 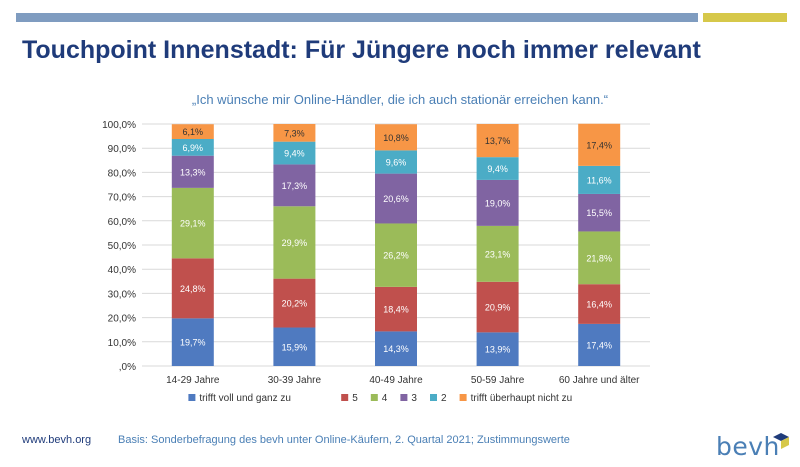 I want to click on data-label: 24,8%, so click(x=193, y=289).